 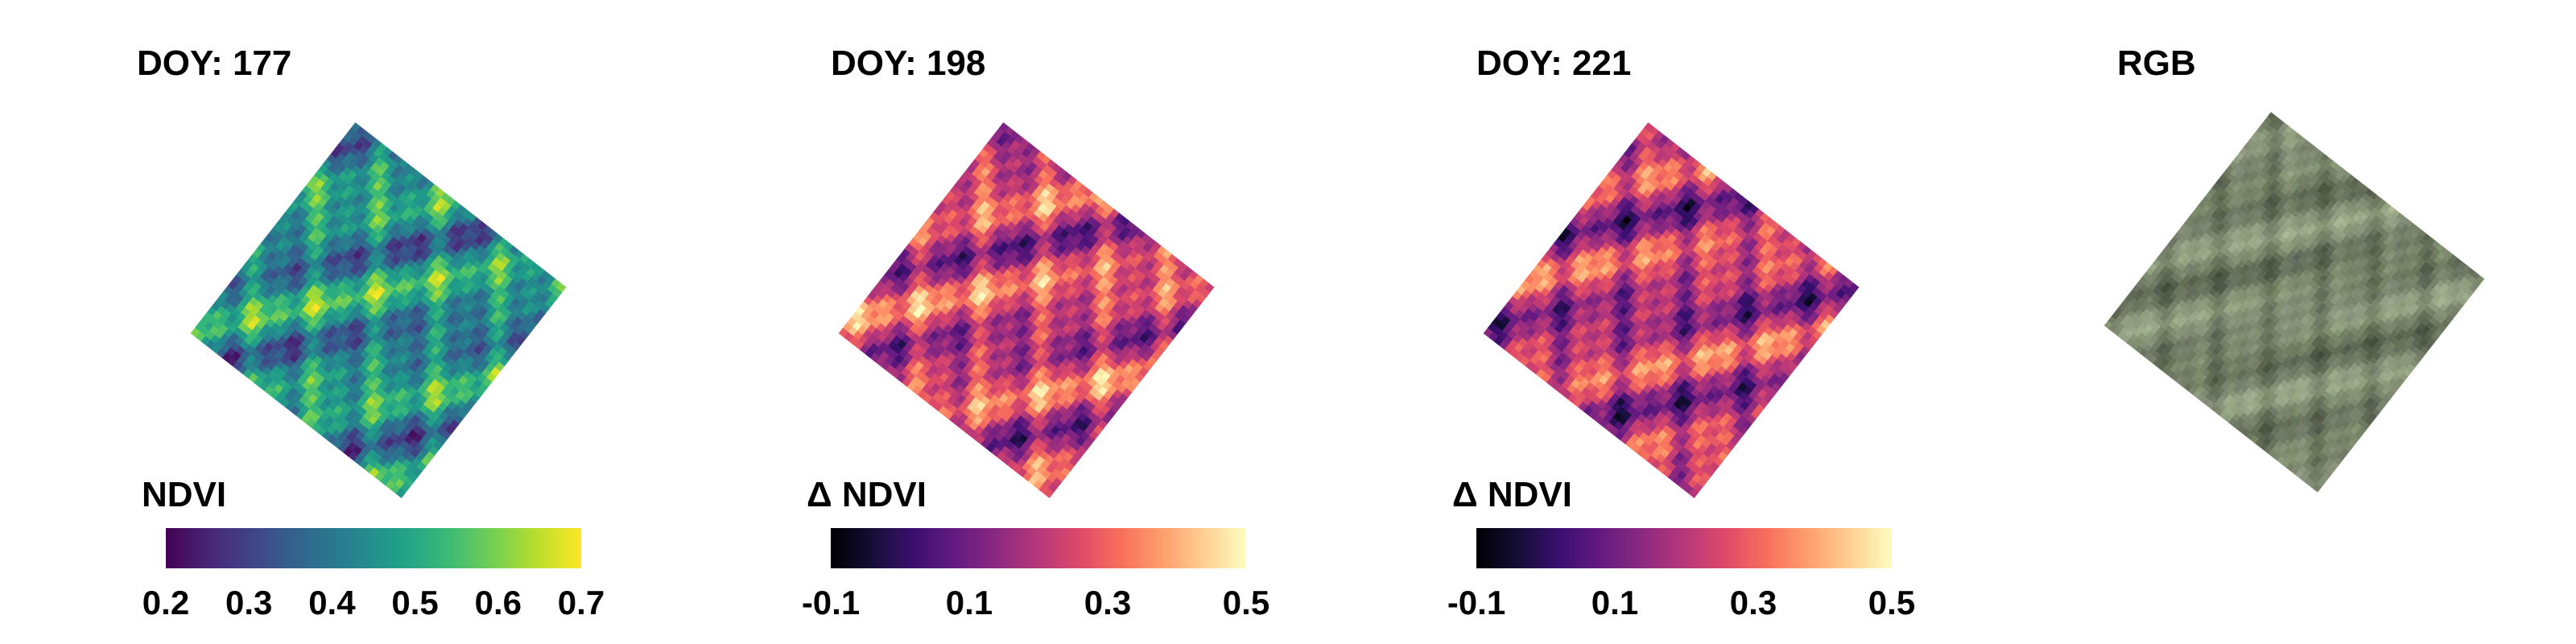 I want to click on ndvi-map, so click(x=378, y=310).